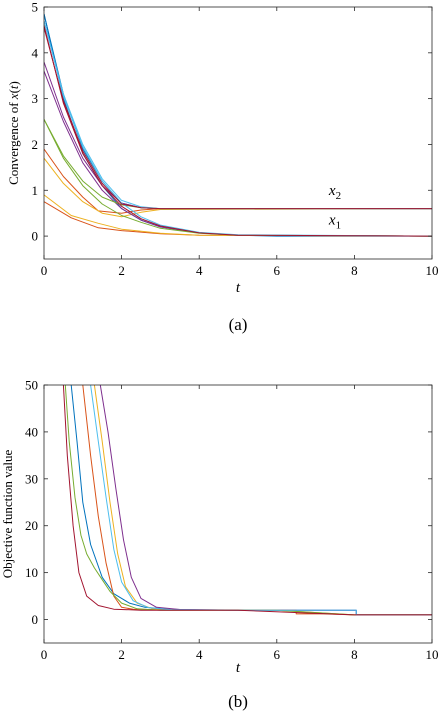 This screenshot has width=440, height=712. Describe the element at coordinates (44, 270) in the screenshot. I see `panel-a-x-tick-label: 0` at that location.